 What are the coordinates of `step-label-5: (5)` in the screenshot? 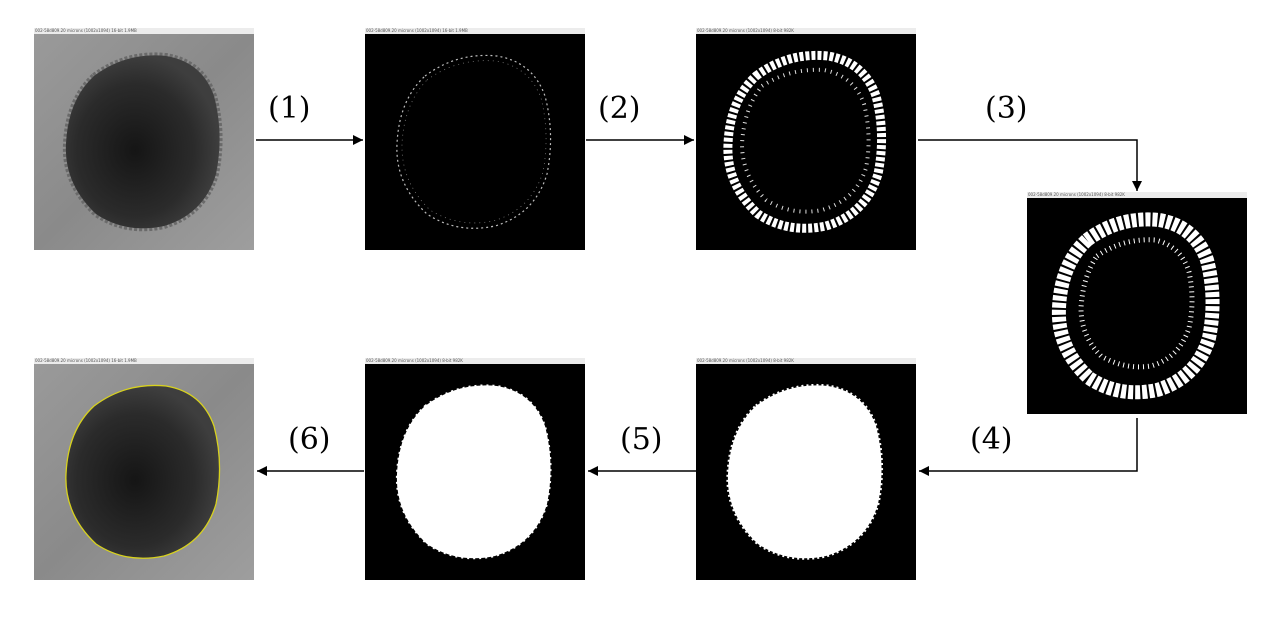 It's located at (641, 439).